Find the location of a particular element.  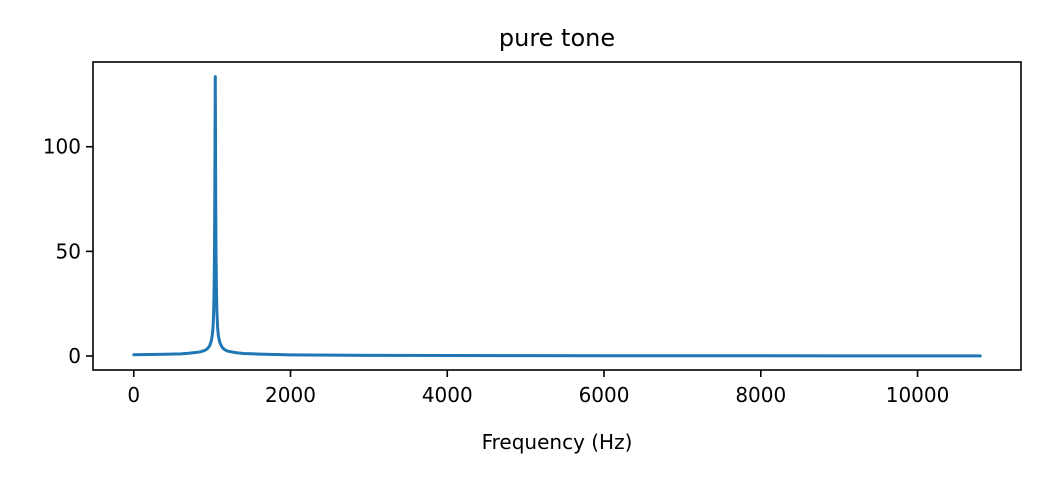

y-tick-label: 50 is located at coordinates (68, 251).